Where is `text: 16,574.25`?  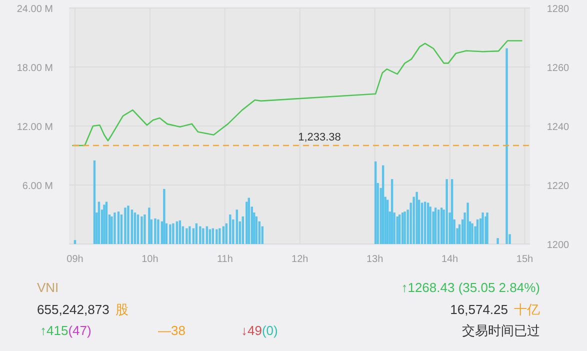
text: 16,574.25 is located at coordinates (479, 309).